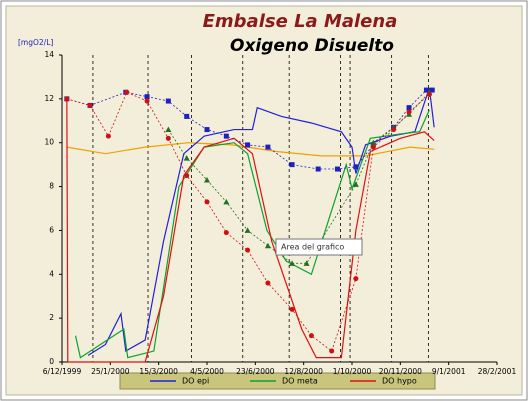 This screenshot has height=401, width=528. Describe the element at coordinates (195, 381) in the screenshot. I see `legend-label: DO epi` at that location.